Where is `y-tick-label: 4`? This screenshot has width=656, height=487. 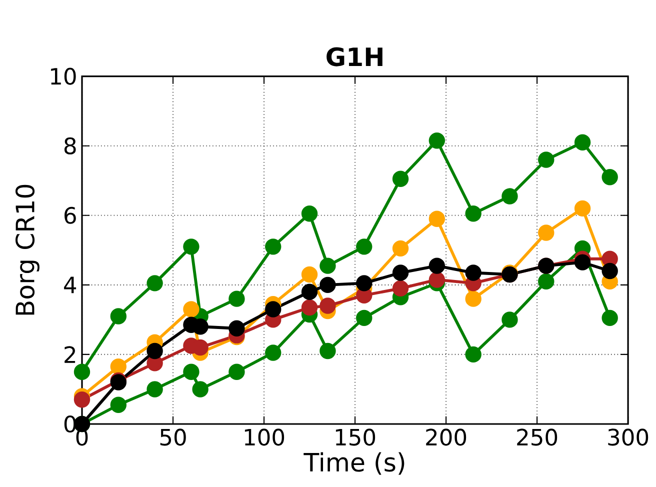
y-tick-label: 4 is located at coordinates (70, 285).